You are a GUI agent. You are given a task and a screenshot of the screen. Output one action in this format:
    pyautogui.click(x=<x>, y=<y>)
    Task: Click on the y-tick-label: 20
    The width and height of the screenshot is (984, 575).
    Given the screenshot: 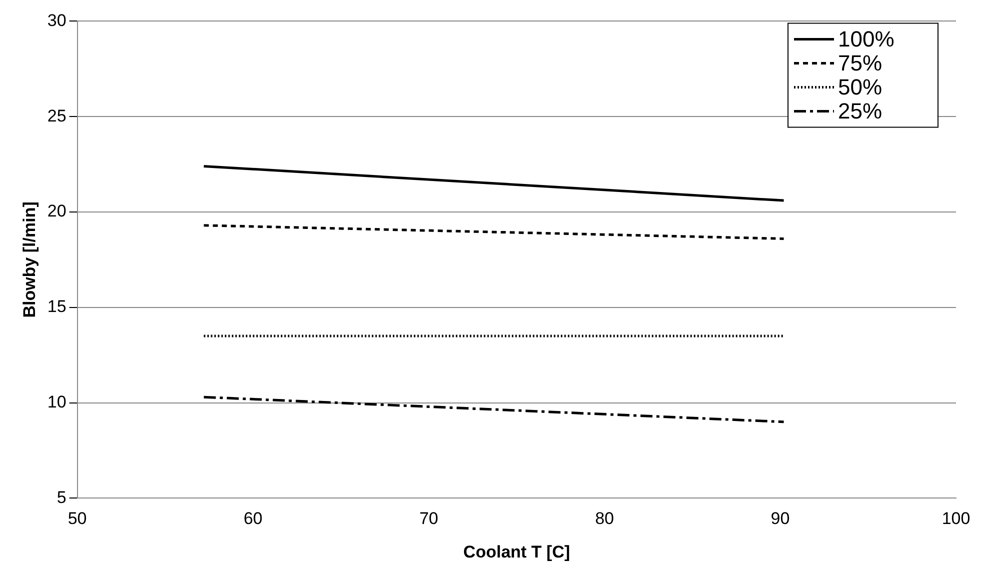 What is the action you would take?
    pyautogui.click(x=56, y=211)
    